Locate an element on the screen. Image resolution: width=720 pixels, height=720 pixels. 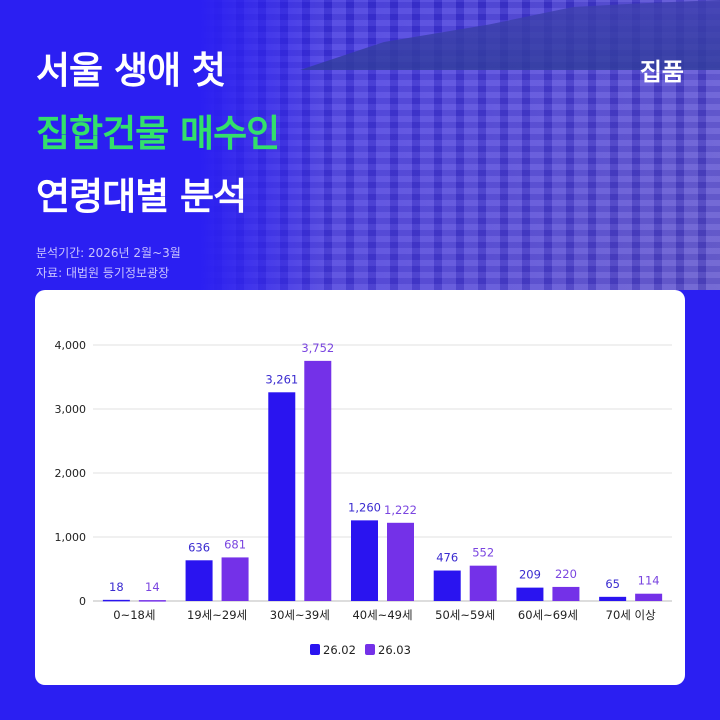
y-tick-label: 1,000 is located at coordinates (71, 537).